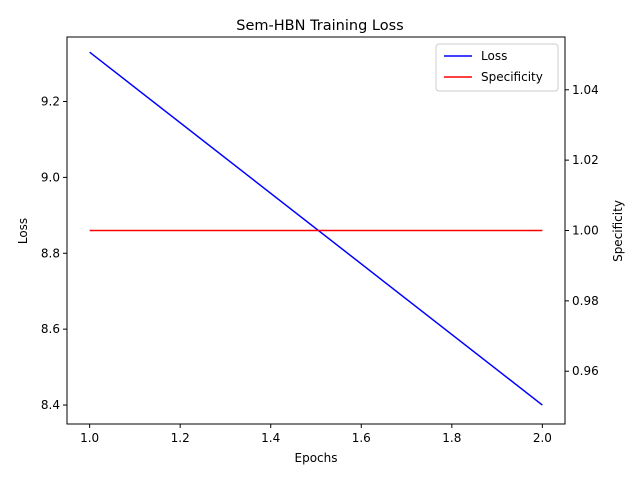  What do you see at coordinates (497, 67) in the screenshot?
I see `legend: Loss Specificity` at bounding box center [497, 67].